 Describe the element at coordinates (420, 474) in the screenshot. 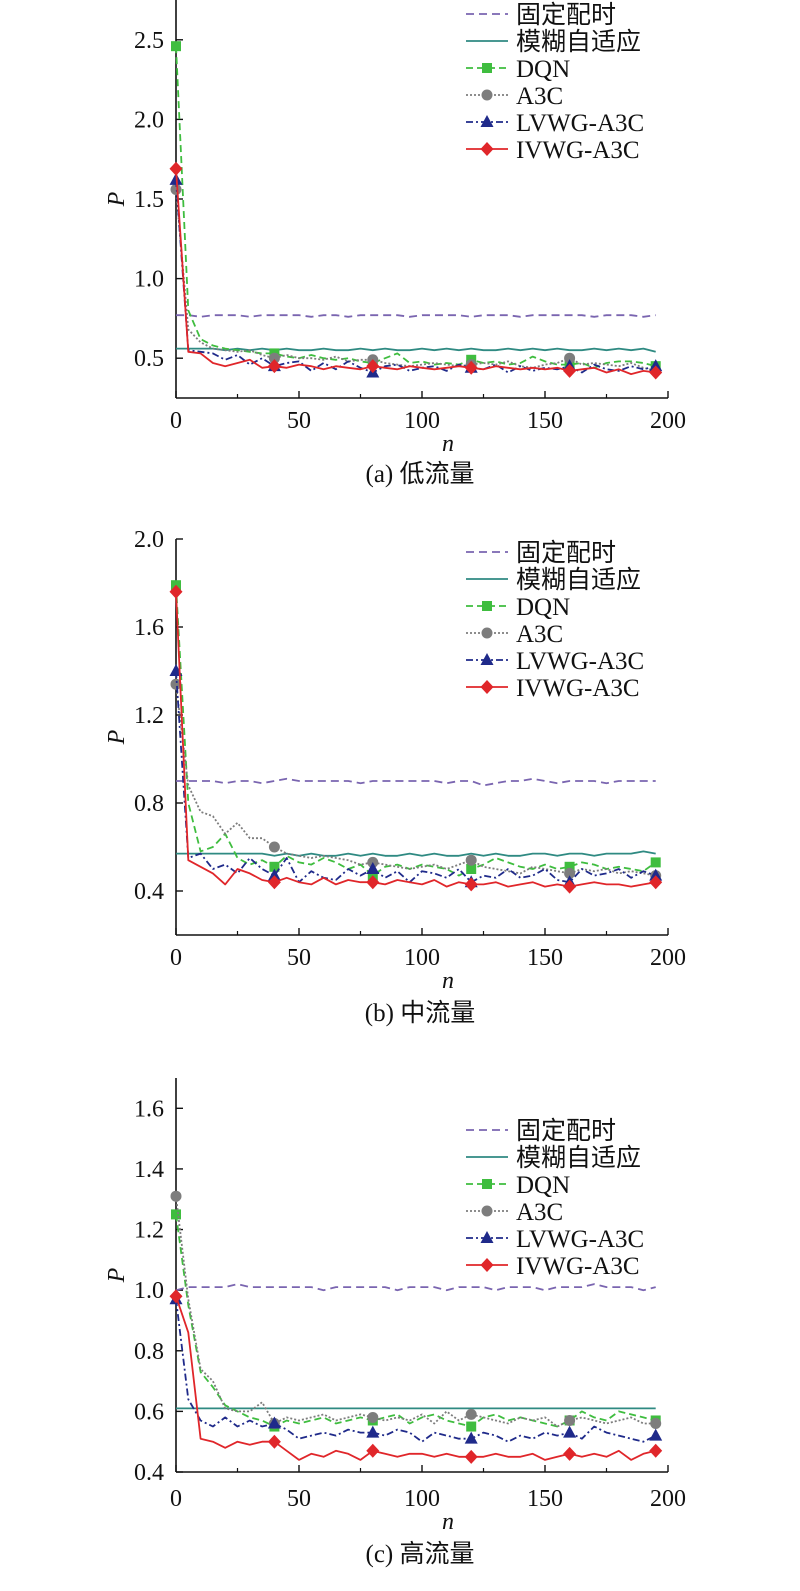

I see `chart-caption: (a) 低流量` at that location.